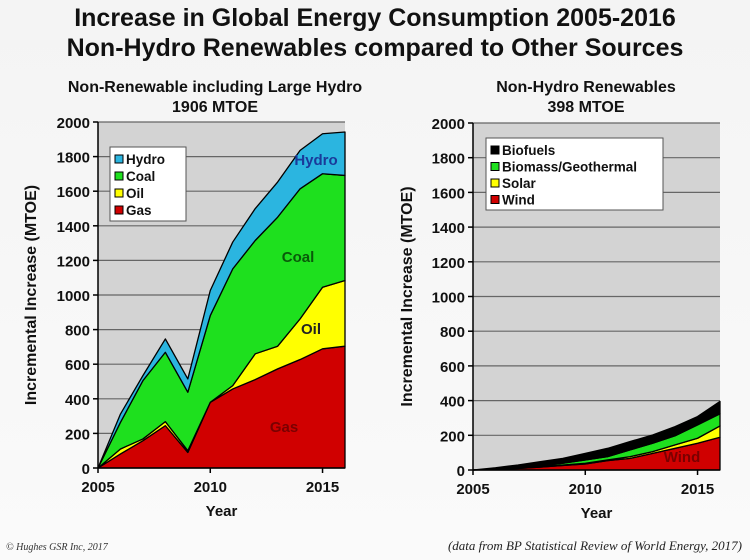  I want to click on legend-item: Gas, so click(139, 210).